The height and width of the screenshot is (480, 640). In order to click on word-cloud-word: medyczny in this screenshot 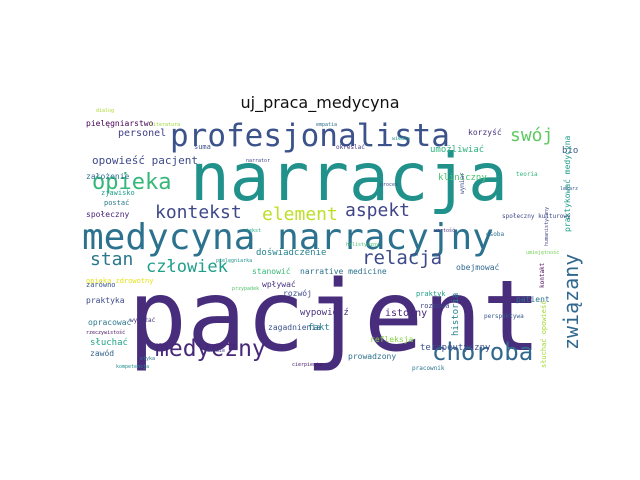, I will do `click(210, 349)`.